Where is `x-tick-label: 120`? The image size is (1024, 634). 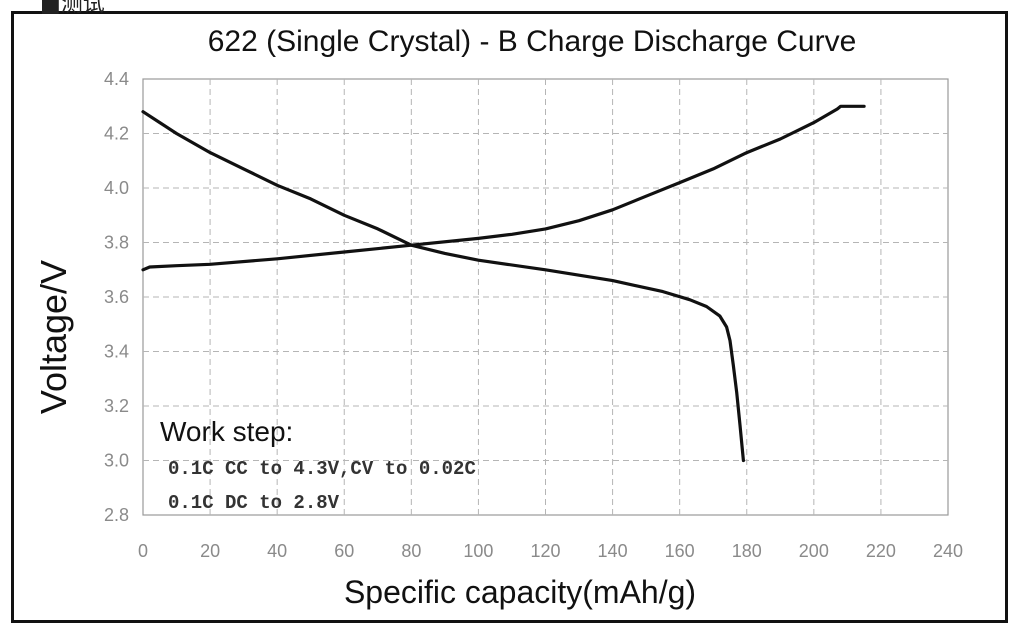
x-tick-label: 120 is located at coordinates (545, 551).